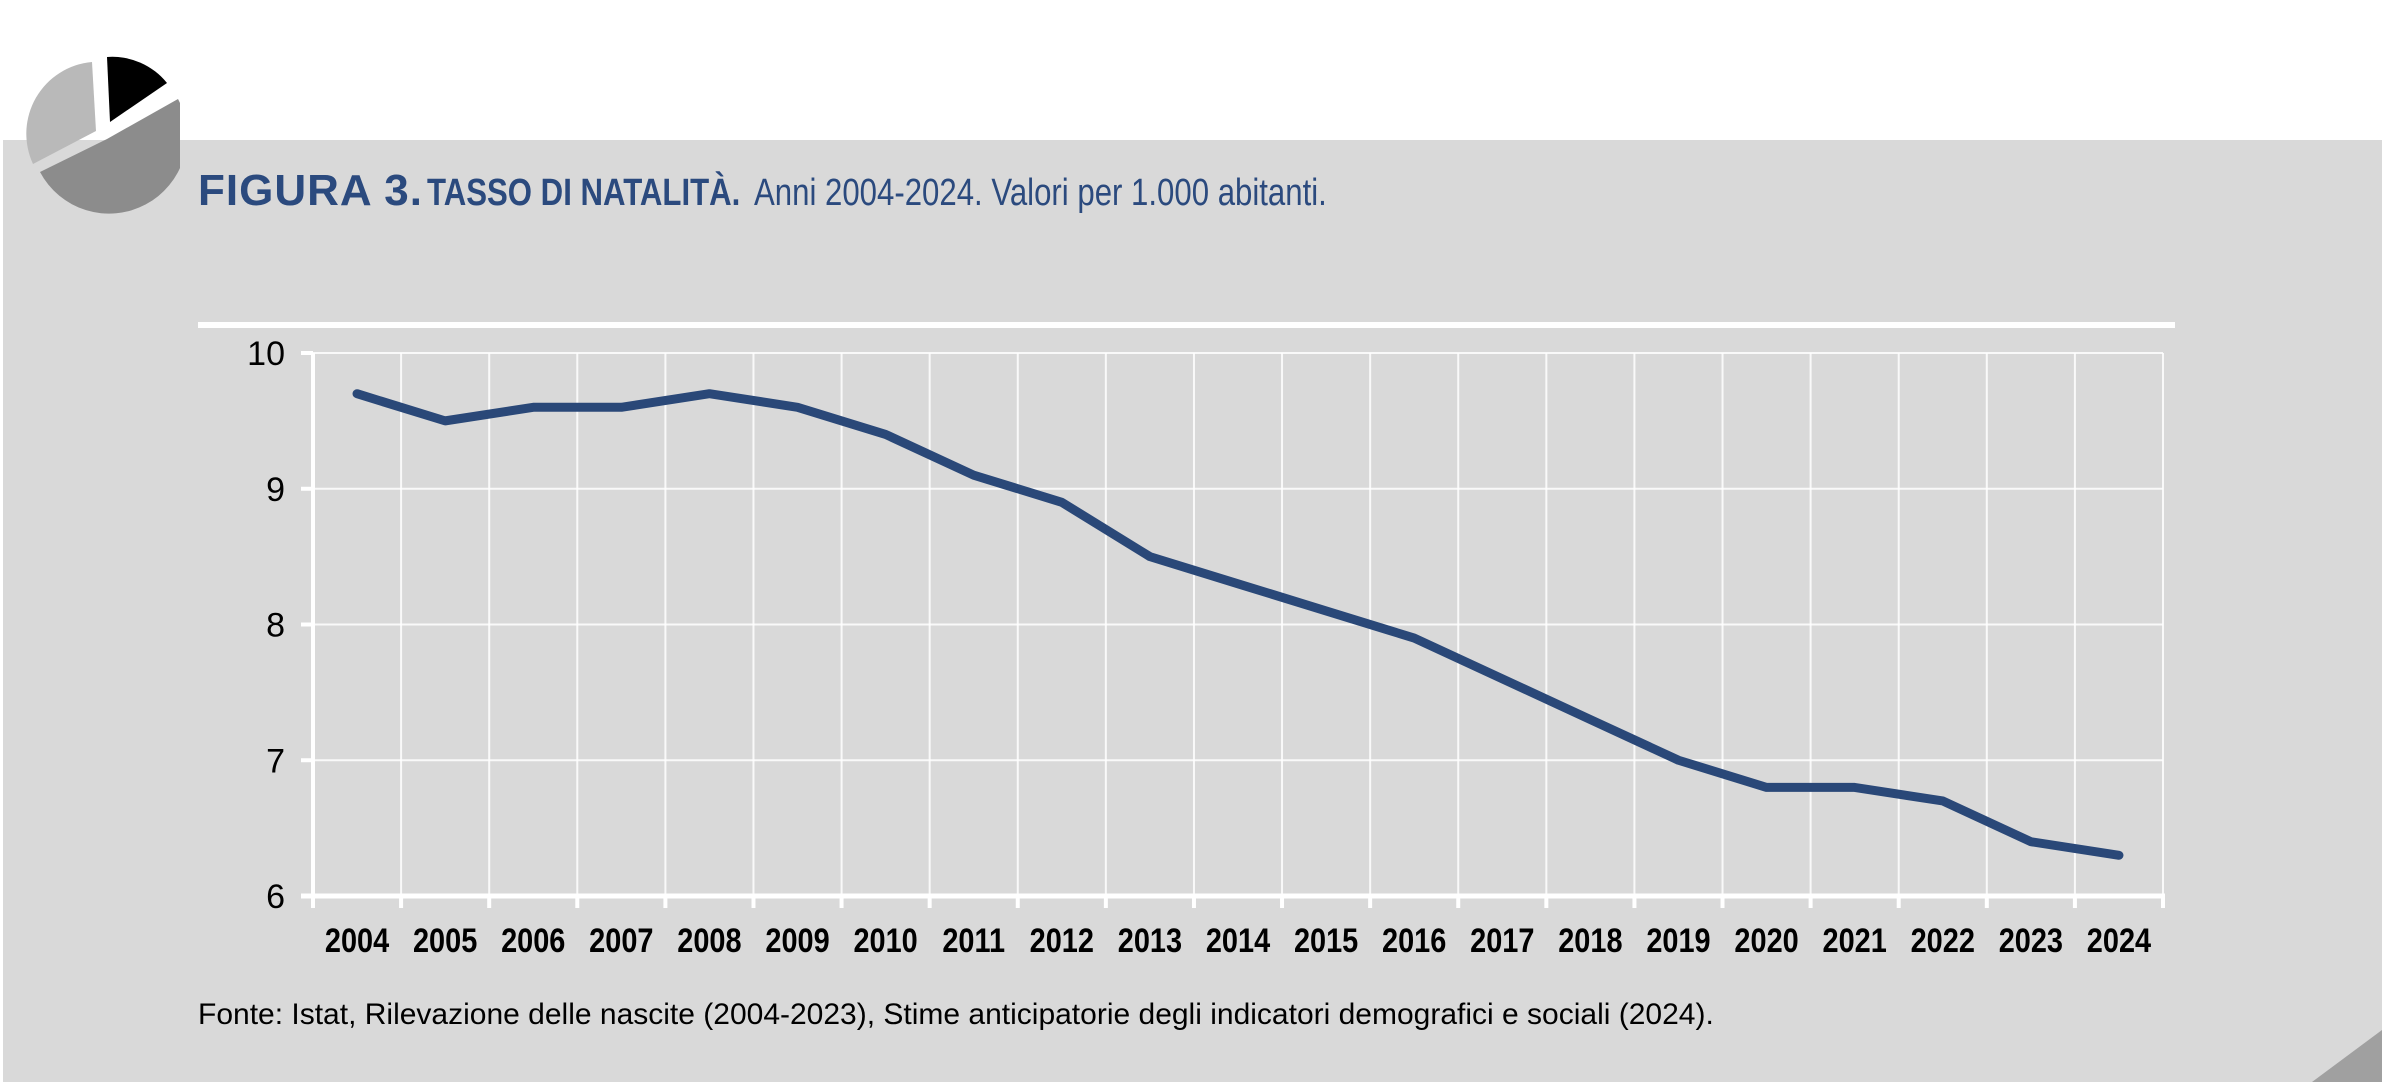 The height and width of the screenshot is (1082, 2384). Describe the element at coordinates (1855, 940) in the screenshot. I see `x-tick-label: 2021` at that location.